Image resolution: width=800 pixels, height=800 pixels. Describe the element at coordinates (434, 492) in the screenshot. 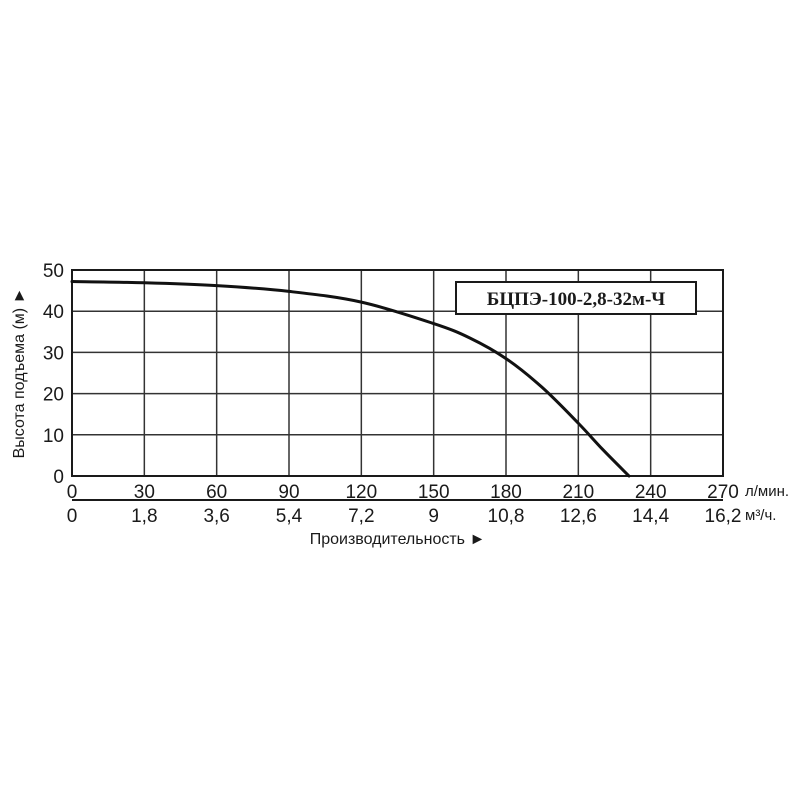

I see `x-tick-label: 150` at that location.